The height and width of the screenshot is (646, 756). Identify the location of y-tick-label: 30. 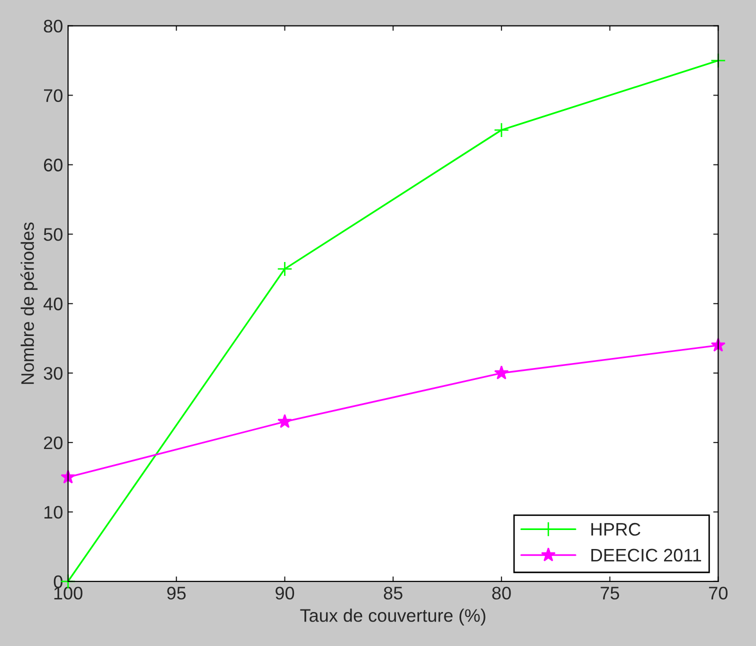
(53, 373).